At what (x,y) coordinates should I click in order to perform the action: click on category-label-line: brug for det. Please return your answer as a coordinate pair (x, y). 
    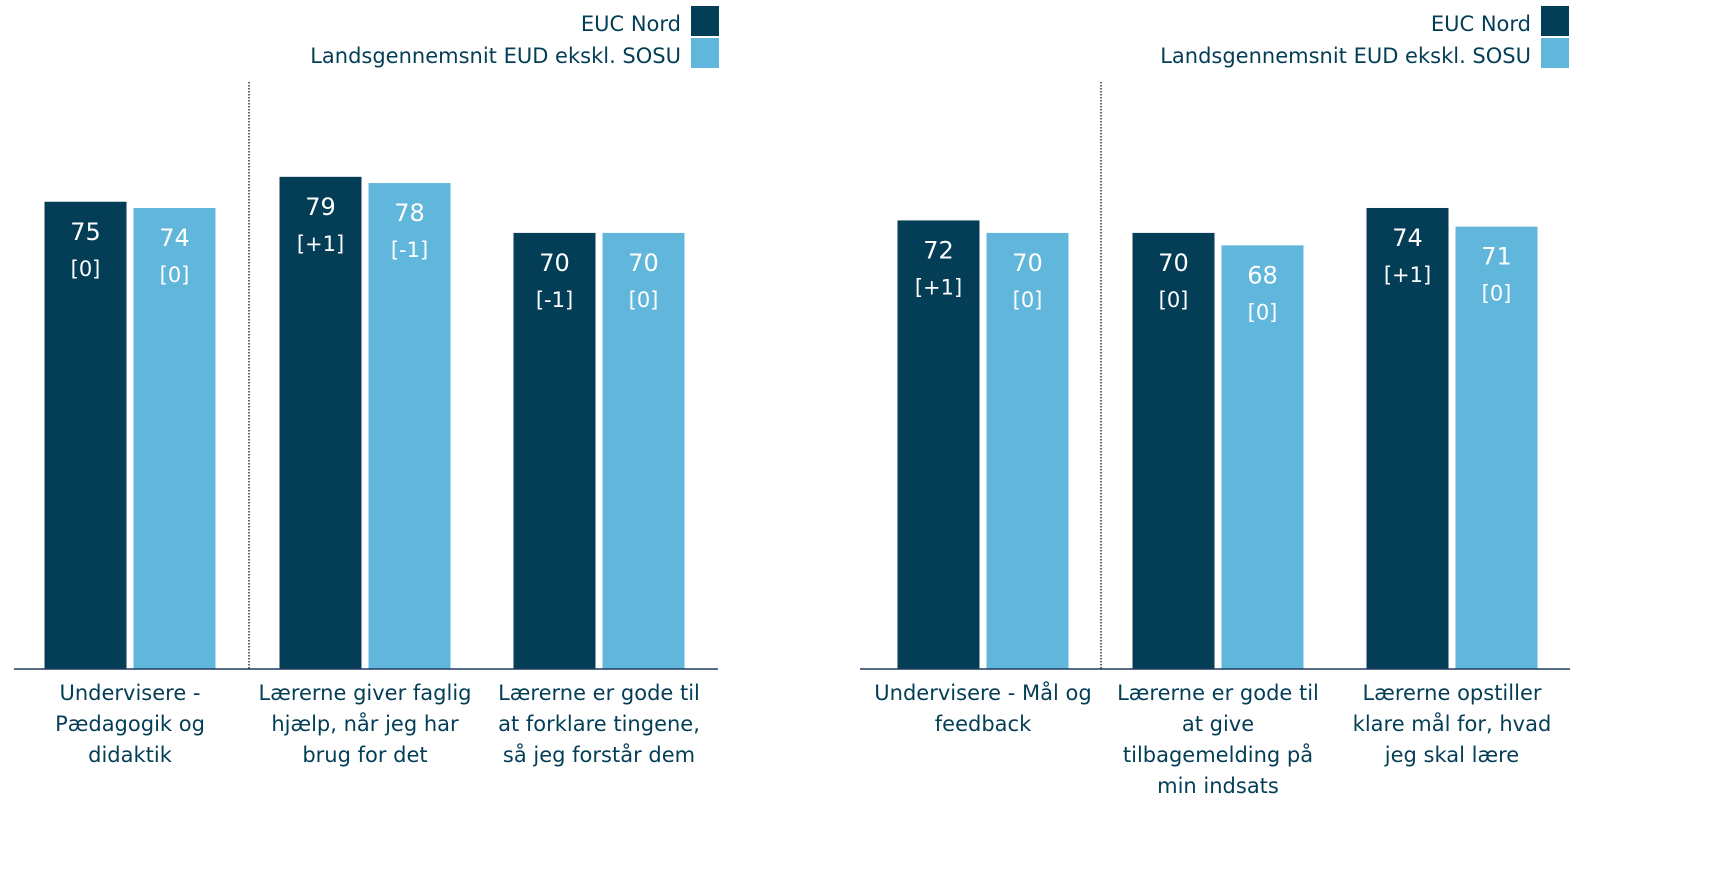
    Looking at the image, I should click on (364, 755).